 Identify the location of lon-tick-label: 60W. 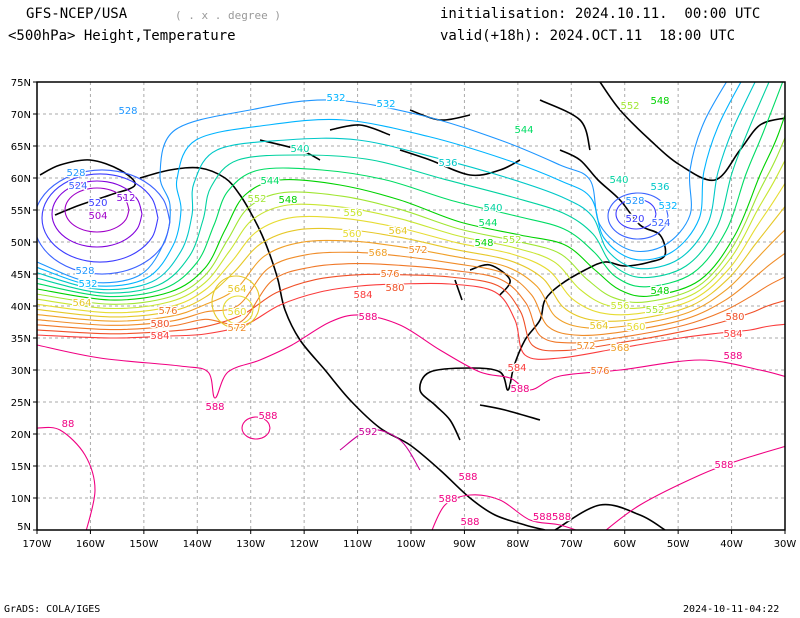
(624, 544).